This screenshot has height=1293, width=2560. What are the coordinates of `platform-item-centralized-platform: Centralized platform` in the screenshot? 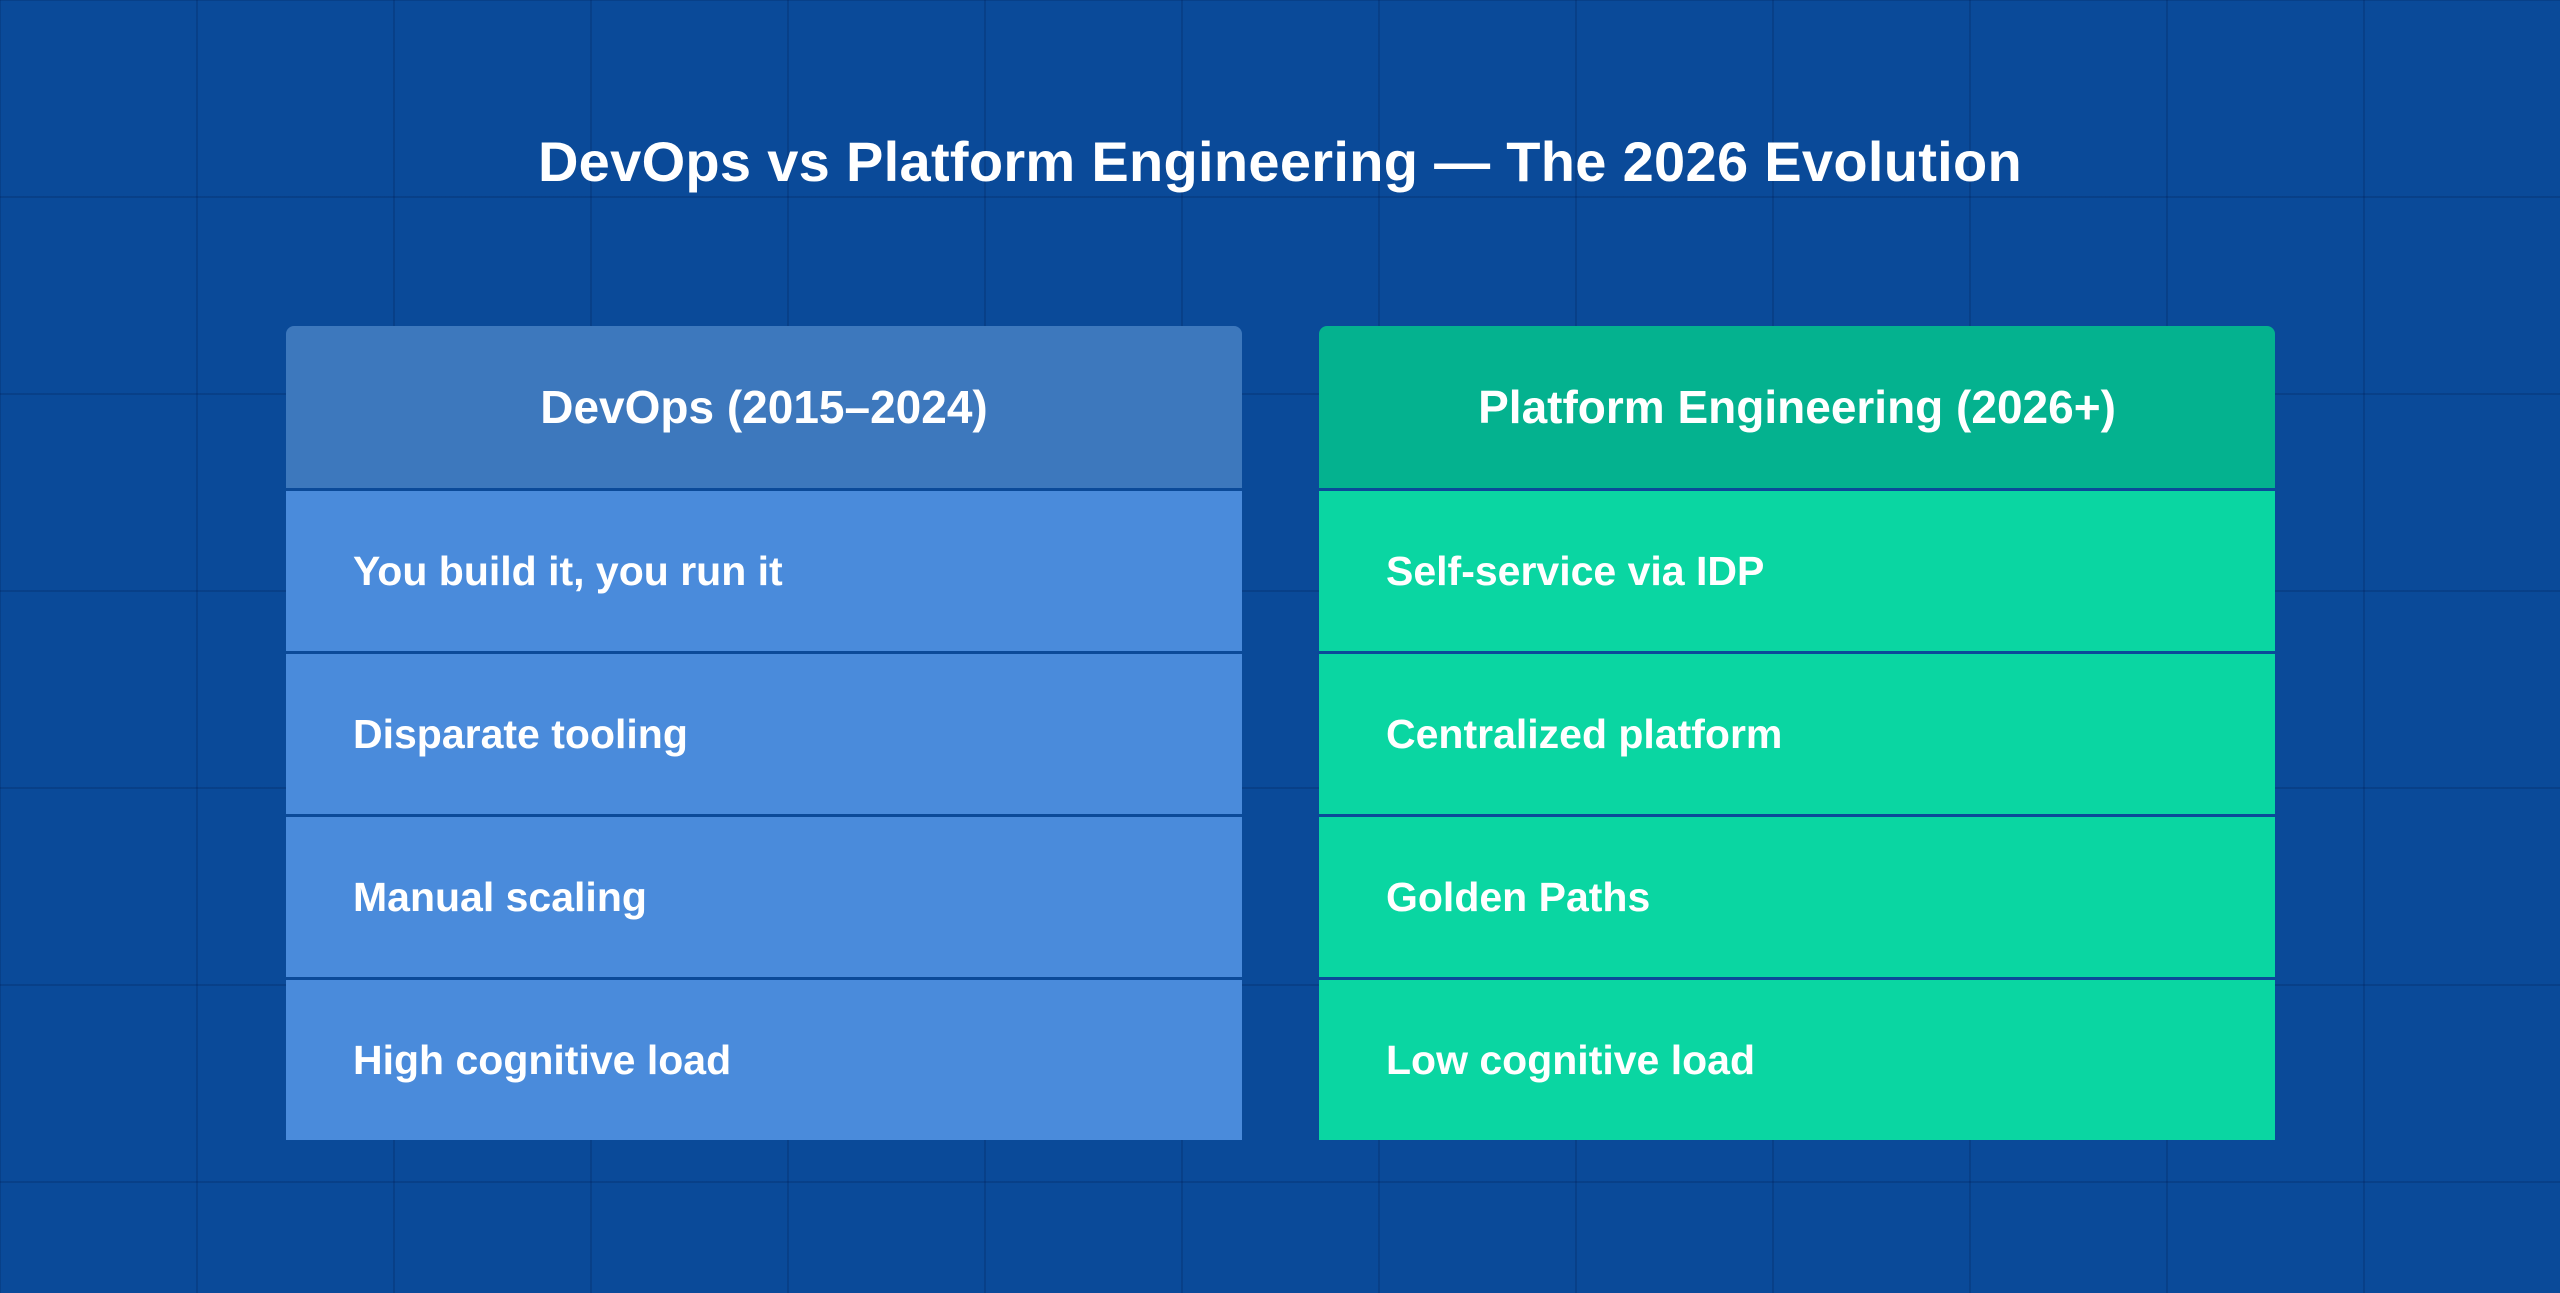 It's located at (1797, 732).